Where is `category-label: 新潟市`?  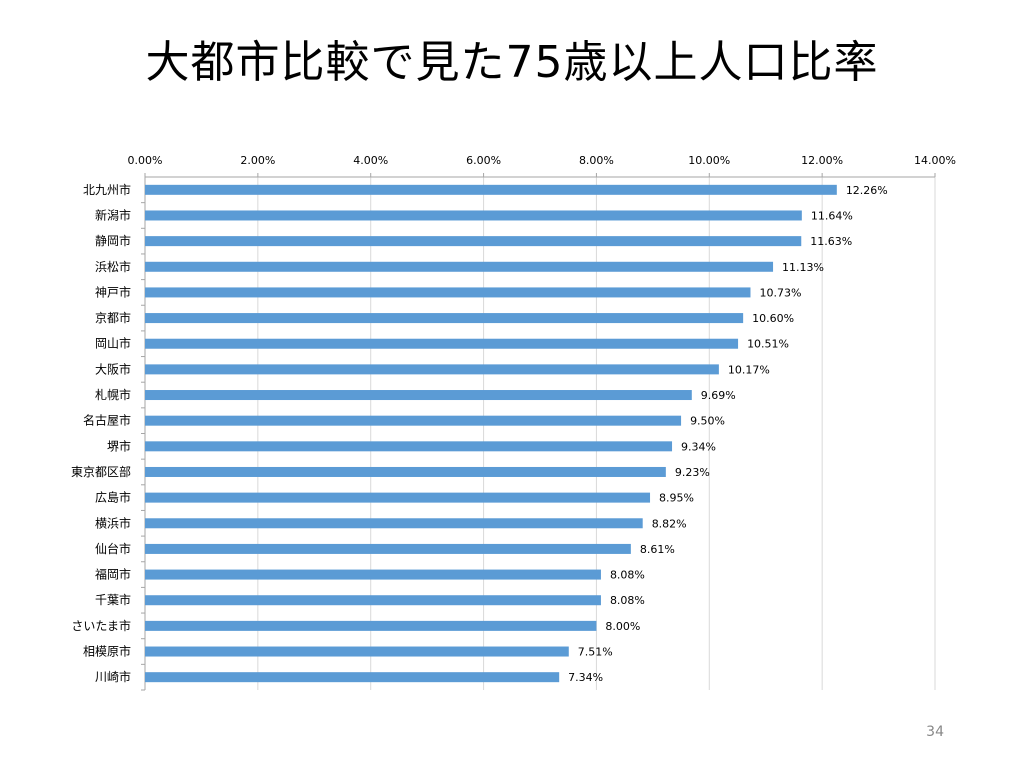
category-label: 新潟市 is located at coordinates (113, 214).